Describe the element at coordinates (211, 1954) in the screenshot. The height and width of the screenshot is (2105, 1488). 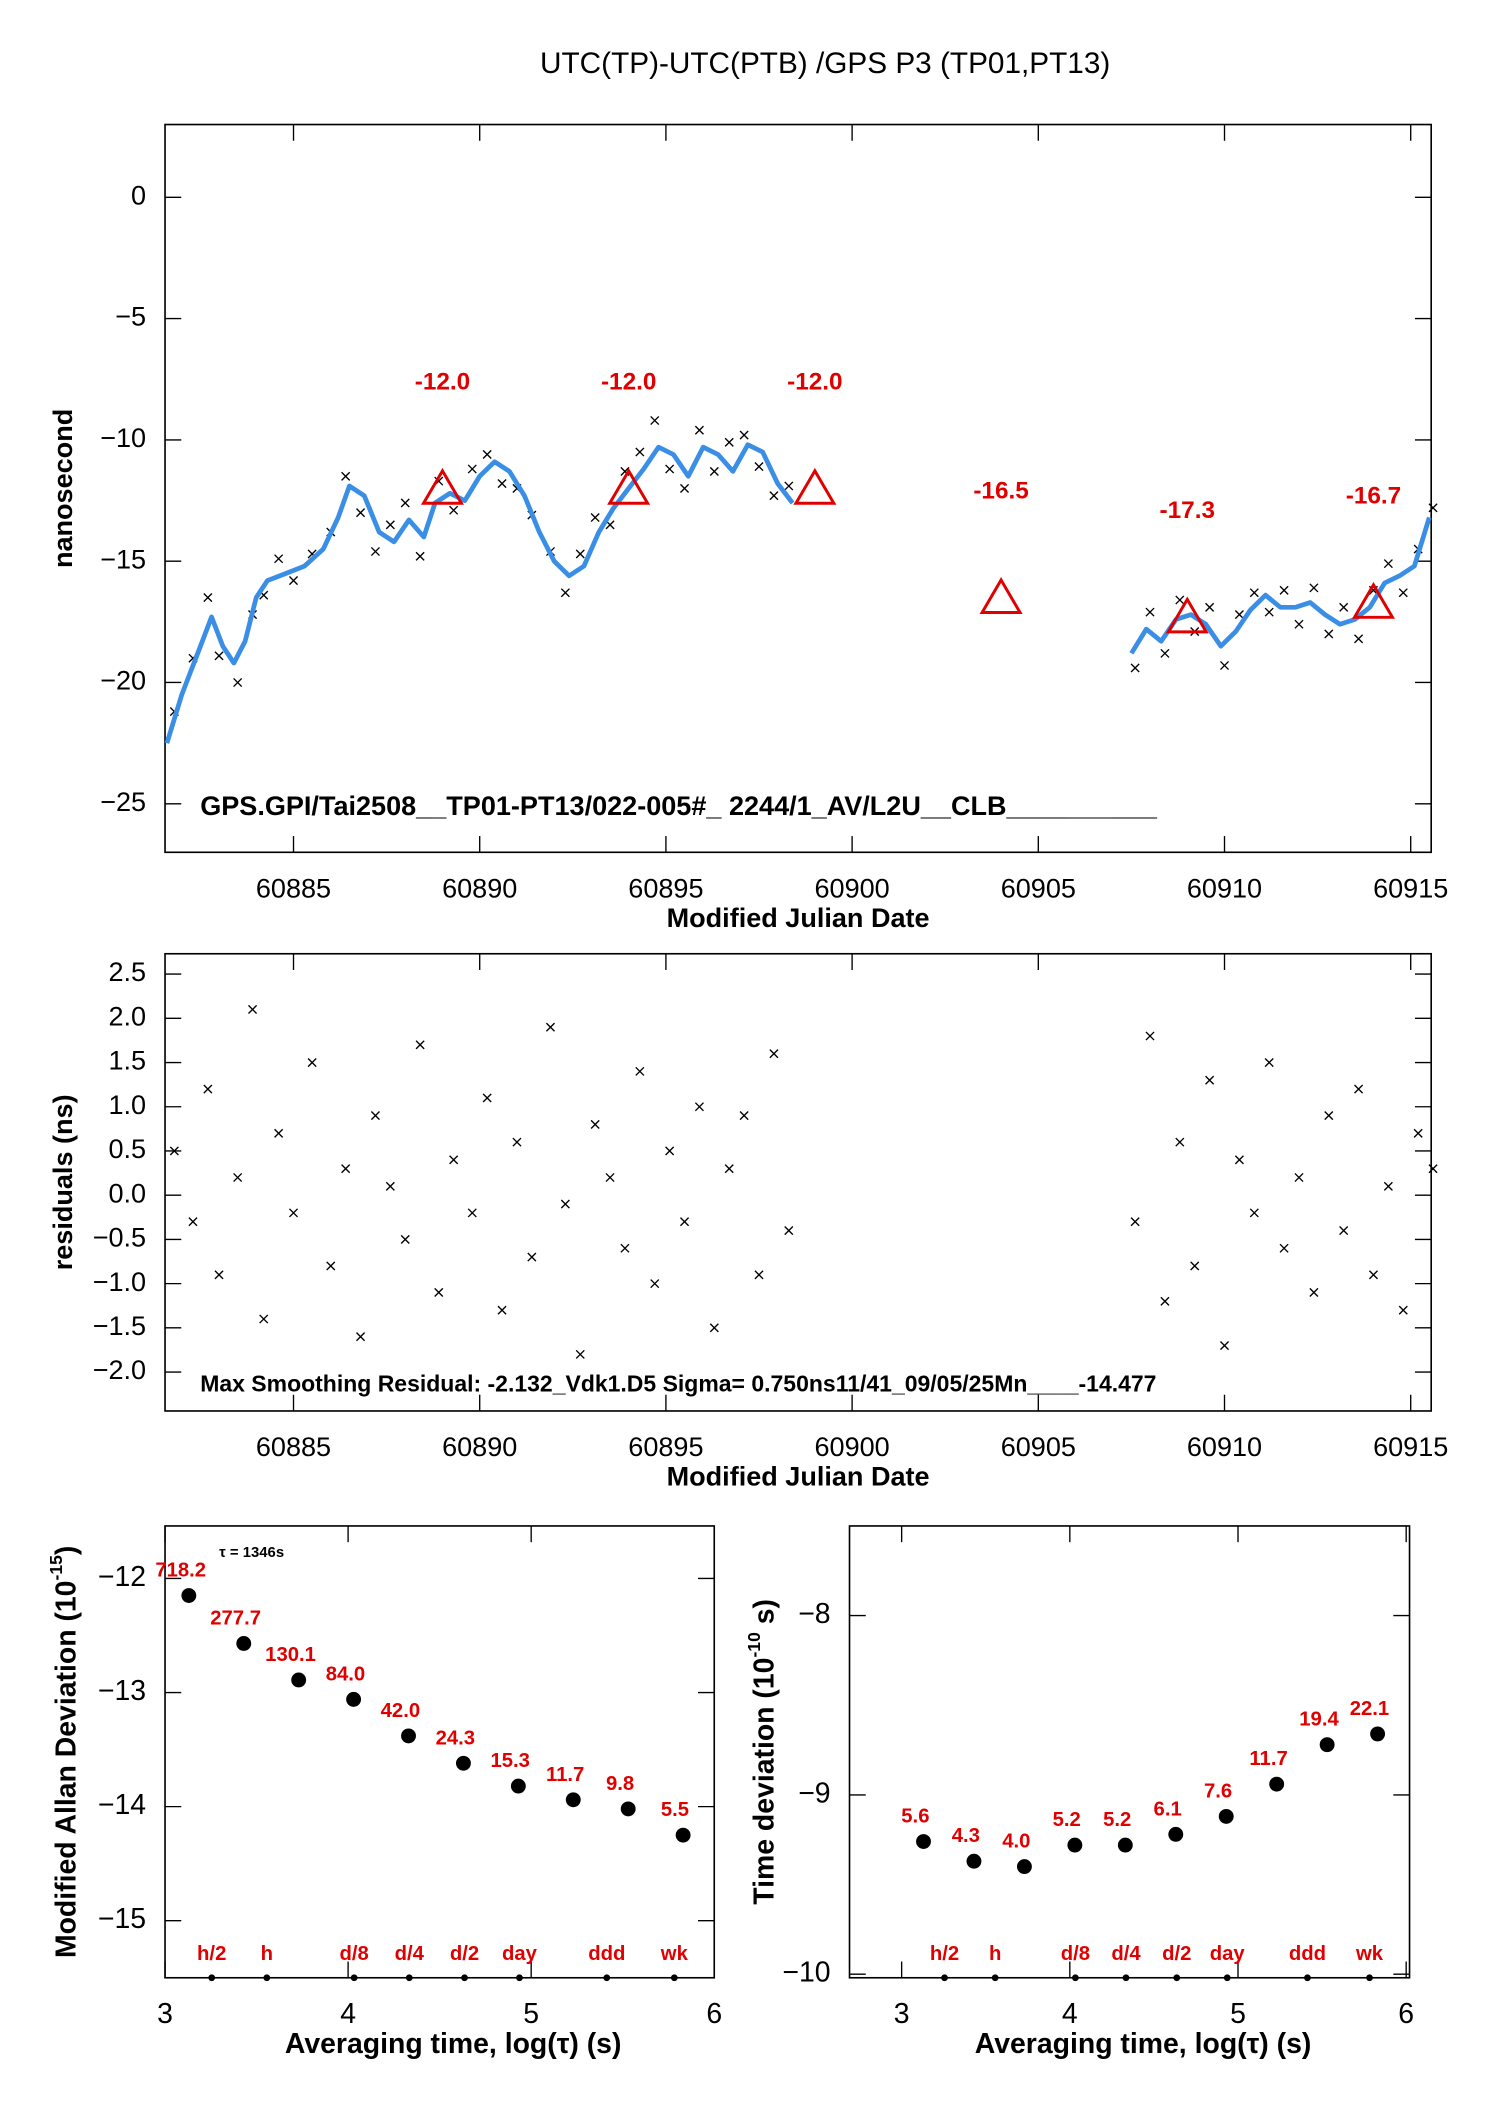
I see `tau-mark-label: h/2` at that location.